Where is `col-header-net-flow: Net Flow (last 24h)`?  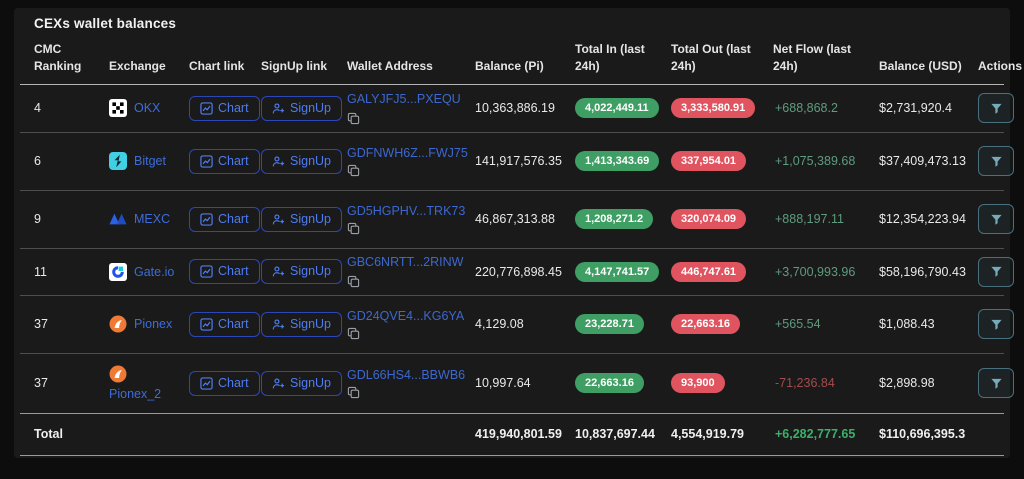
col-header-net-flow: Net Flow (last 24h) is located at coordinates (812, 57).